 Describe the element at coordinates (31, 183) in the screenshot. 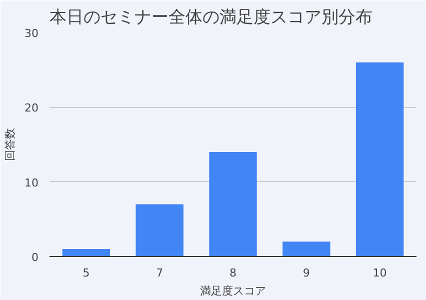

I see `y-tick-label: 10` at that location.